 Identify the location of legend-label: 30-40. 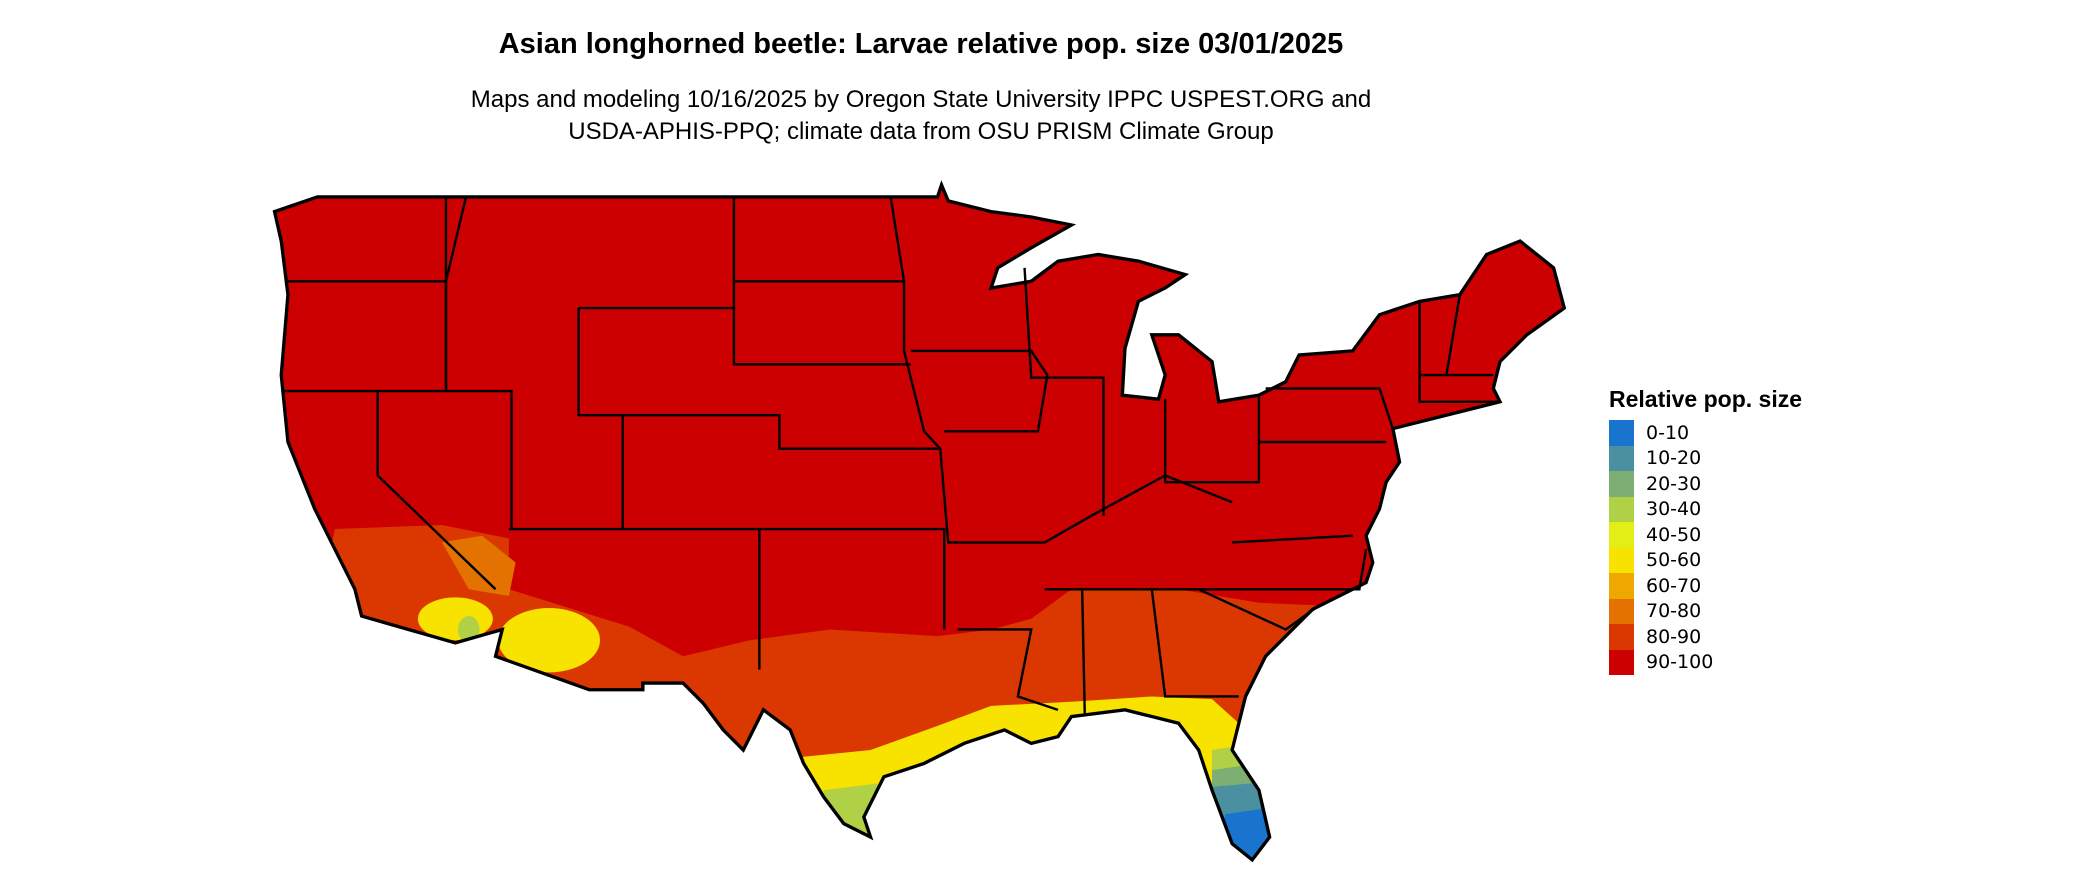
(1674, 509).